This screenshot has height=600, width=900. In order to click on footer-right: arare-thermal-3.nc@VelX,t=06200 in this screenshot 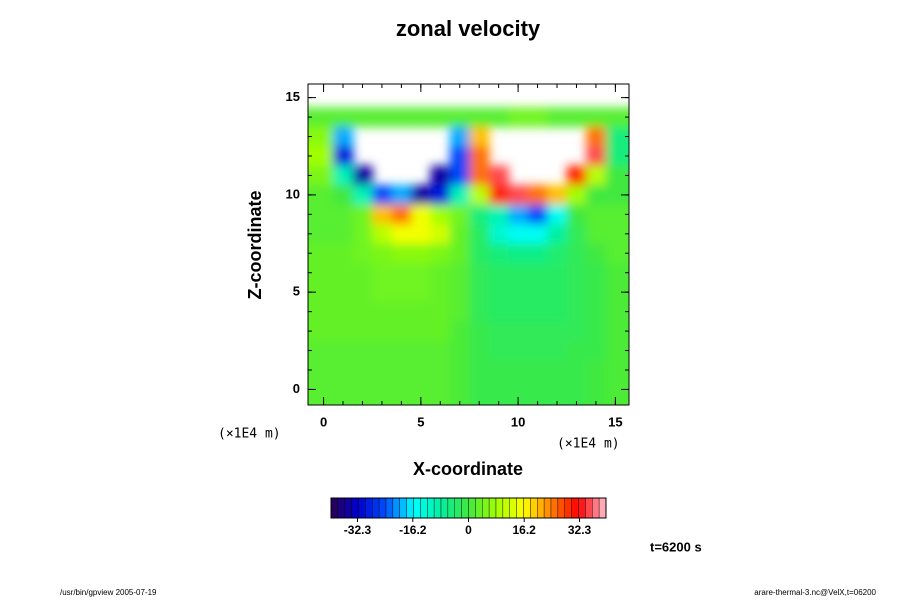, I will do `click(815, 592)`.